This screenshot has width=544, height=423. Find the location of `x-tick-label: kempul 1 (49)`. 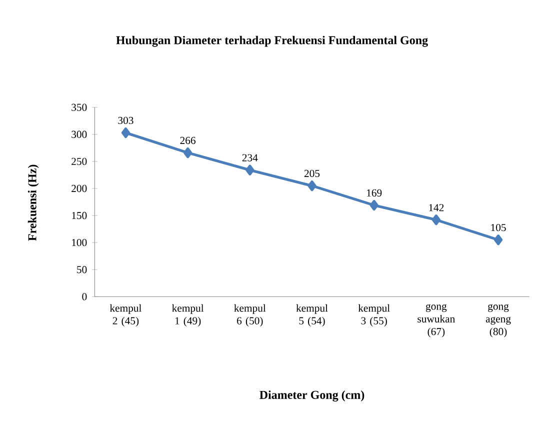

x-tick-label: kempul 1 (49) is located at coordinates (188, 315).